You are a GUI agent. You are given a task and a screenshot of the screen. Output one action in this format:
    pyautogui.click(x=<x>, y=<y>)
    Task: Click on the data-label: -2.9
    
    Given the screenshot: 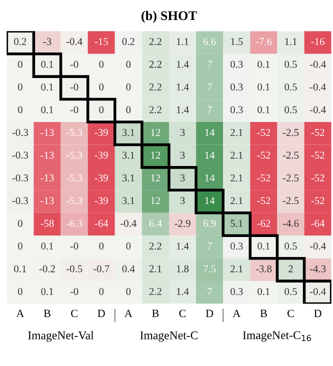 What is the action you would take?
    pyautogui.click(x=182, y=223)
    